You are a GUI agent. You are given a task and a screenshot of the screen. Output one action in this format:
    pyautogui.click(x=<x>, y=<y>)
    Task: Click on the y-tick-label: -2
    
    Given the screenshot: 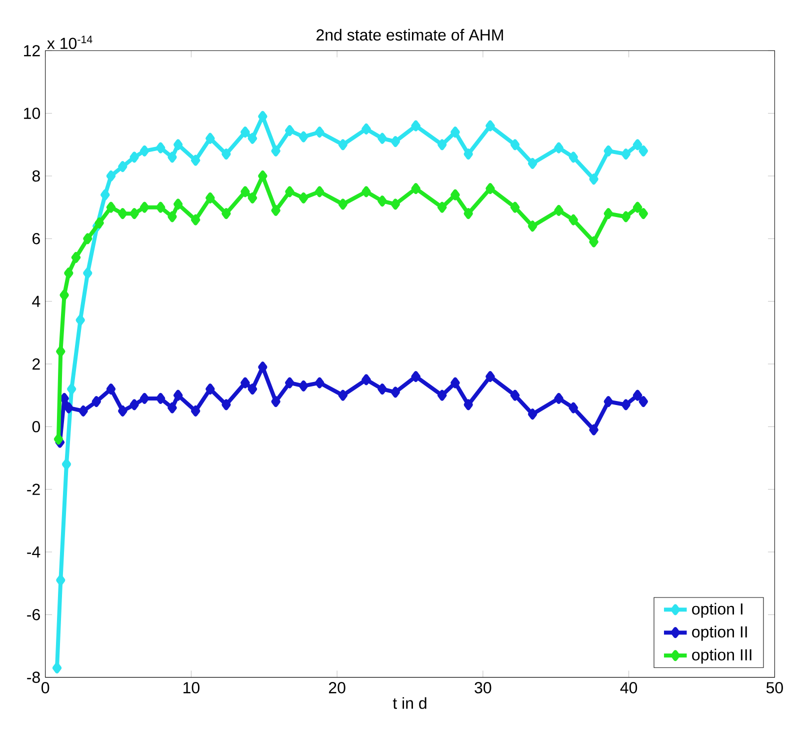 What is the action you would take?
    pyautogui.click(x=33, y=489)
    